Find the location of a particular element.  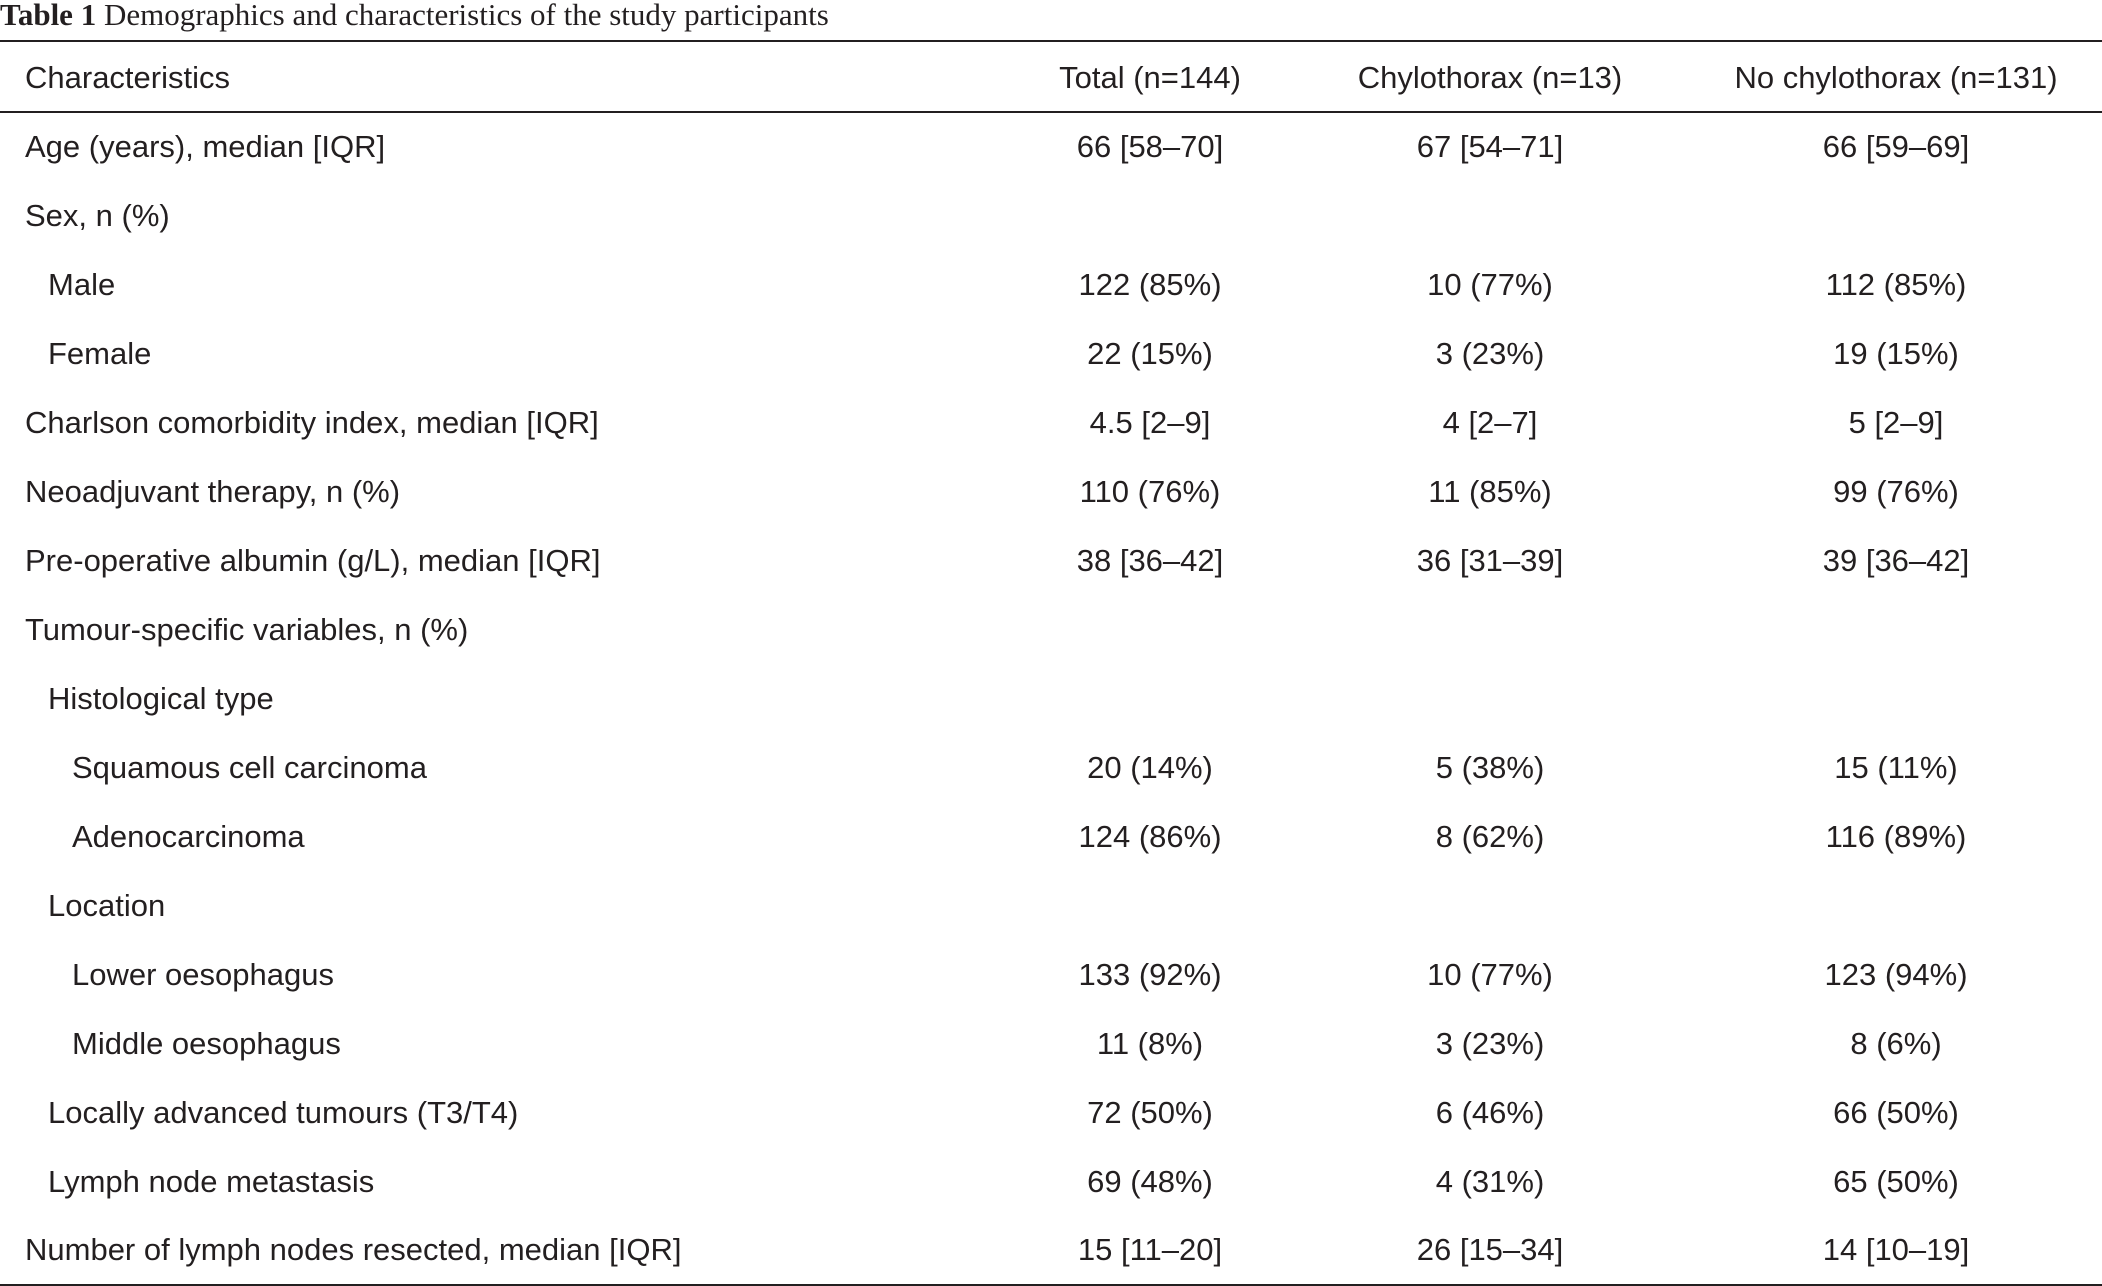

cell-no-chylothorax: 66 (50%) is located at coordinates (1896, 1112).